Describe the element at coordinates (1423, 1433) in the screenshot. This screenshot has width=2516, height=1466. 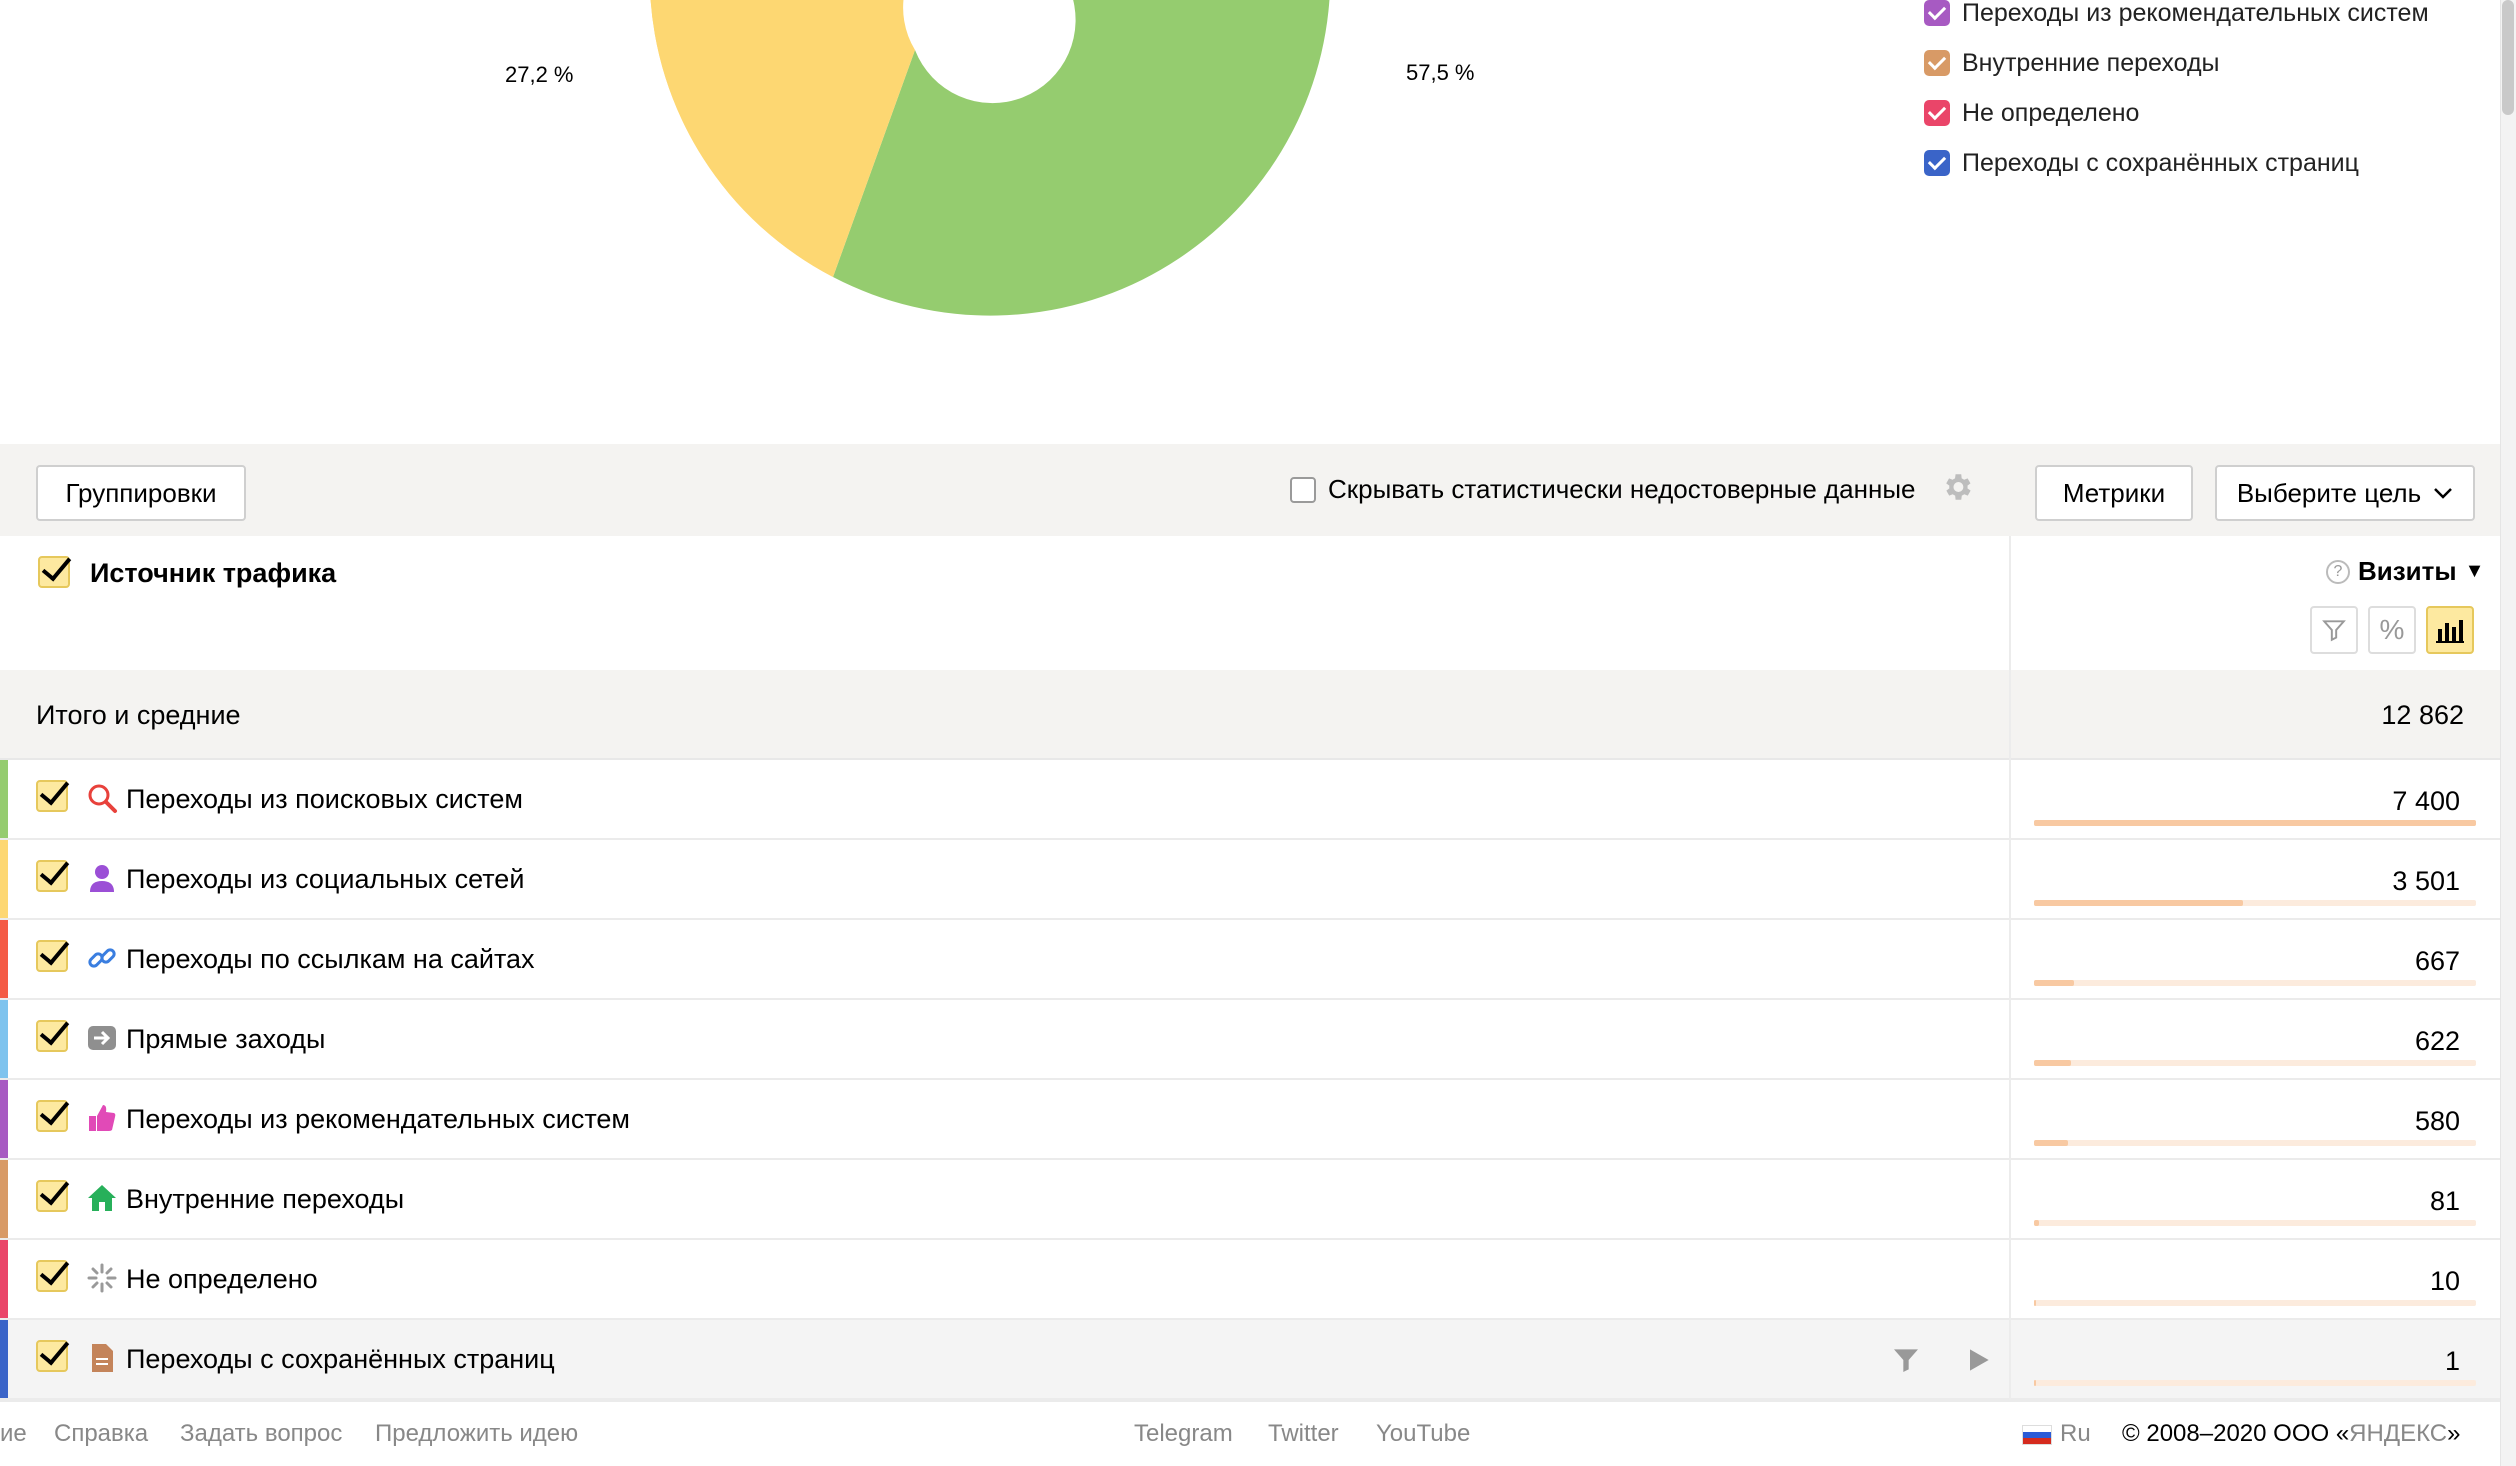
I see `footer-link-youtube: YouTube` at that location.